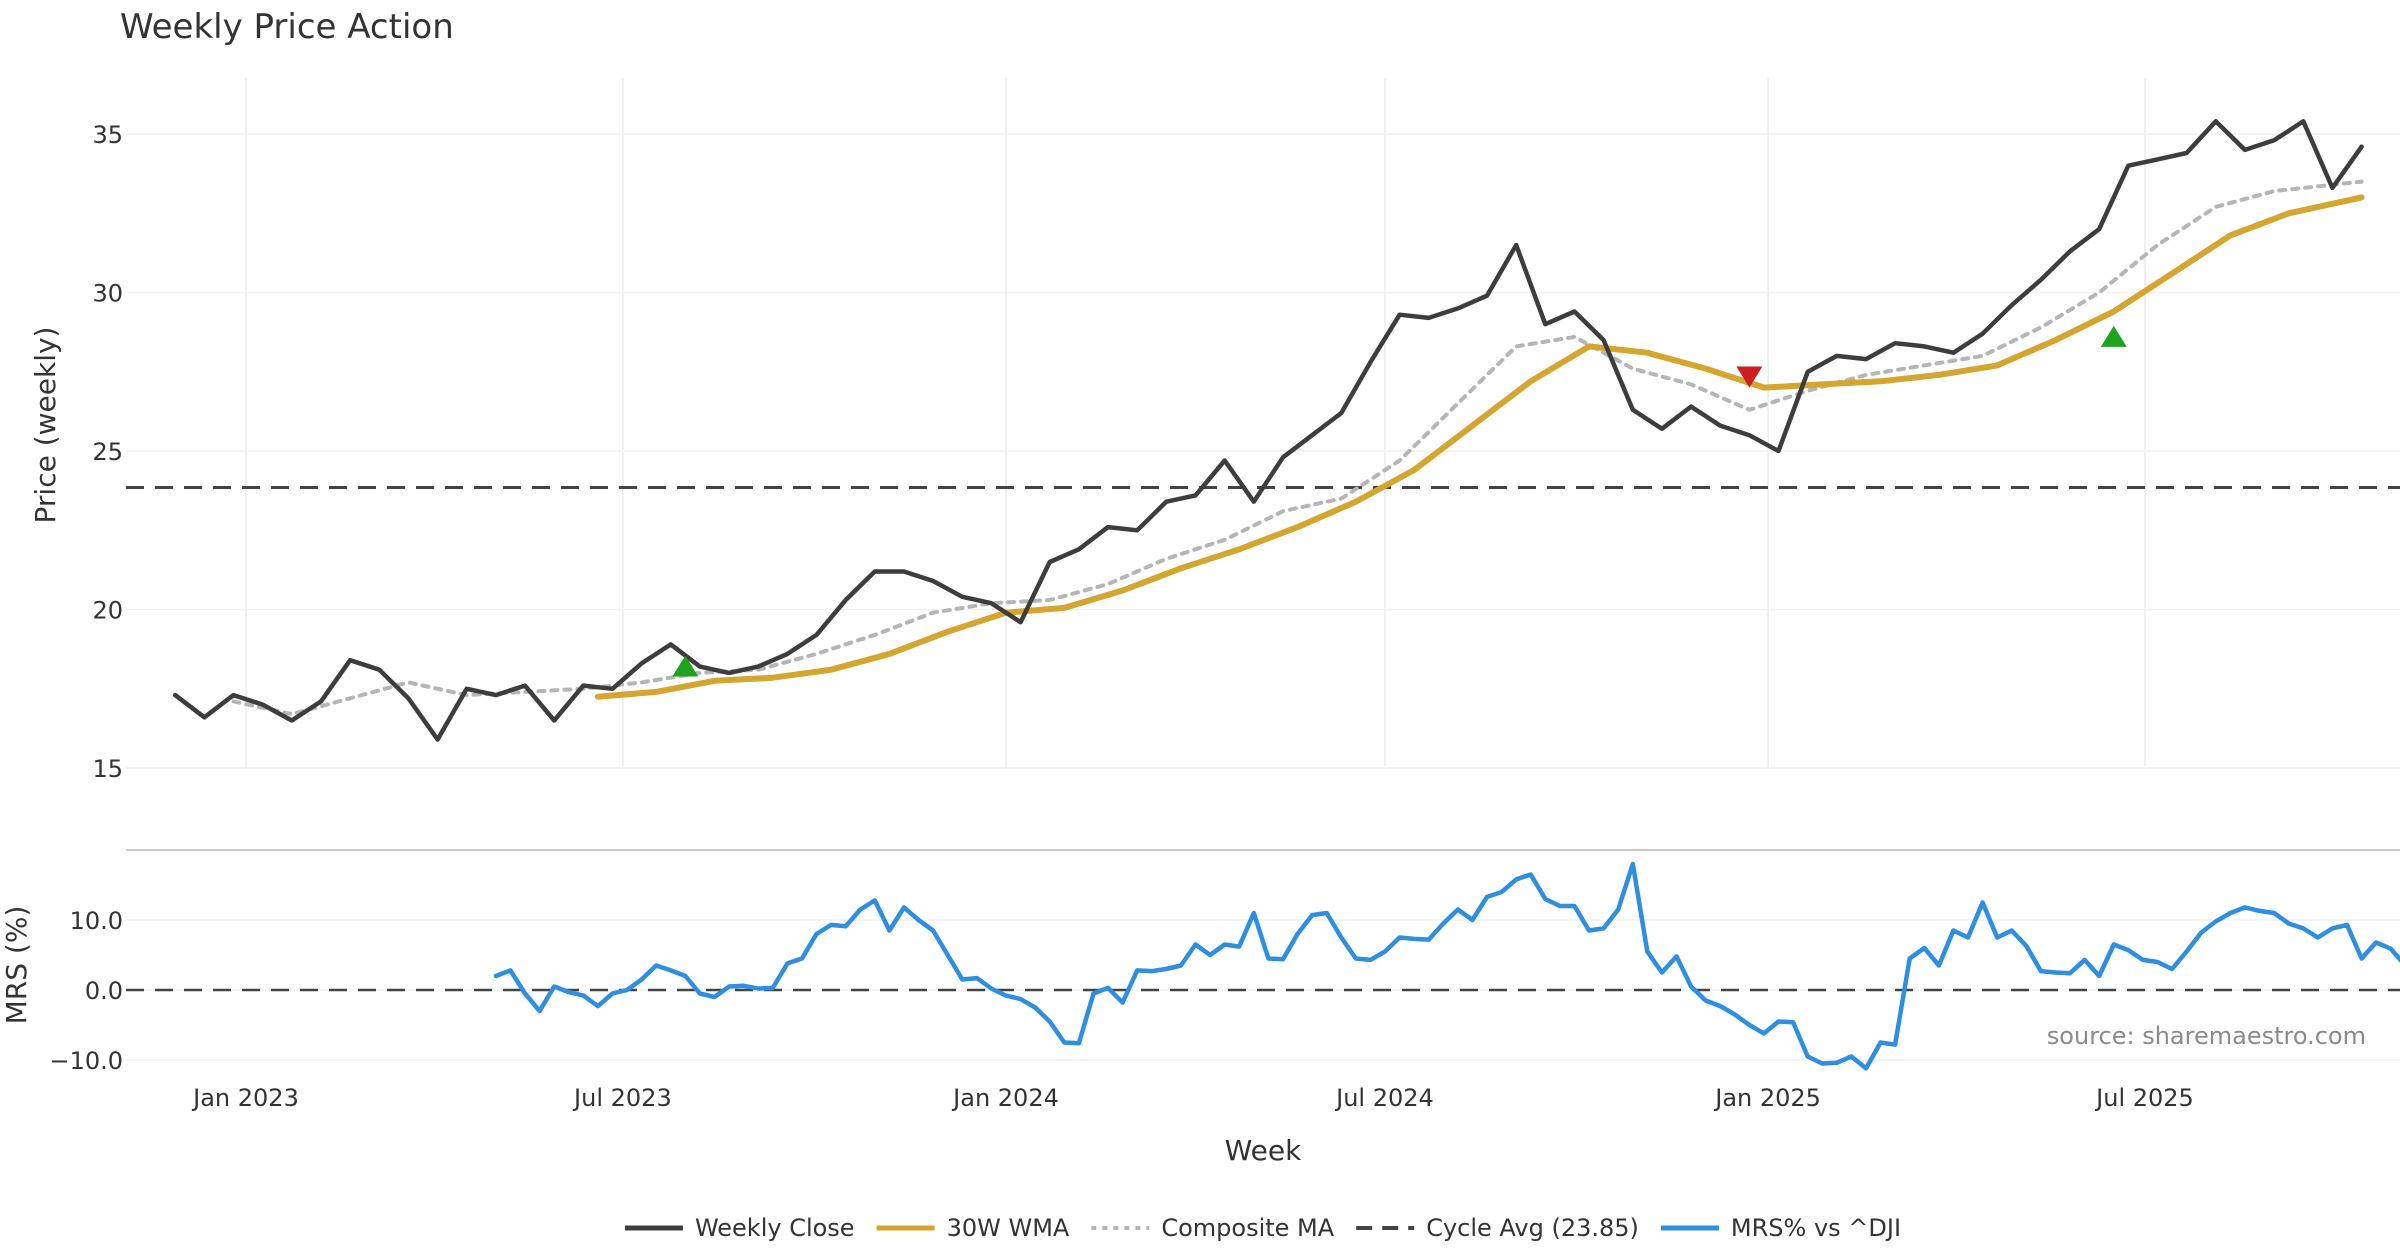 Image resolution: width=2400 pixels, height=1260 pixels. Describe the element at coordinates (1263, 1150) in the screenshot. I see `x-axis-label: Week` at that location.